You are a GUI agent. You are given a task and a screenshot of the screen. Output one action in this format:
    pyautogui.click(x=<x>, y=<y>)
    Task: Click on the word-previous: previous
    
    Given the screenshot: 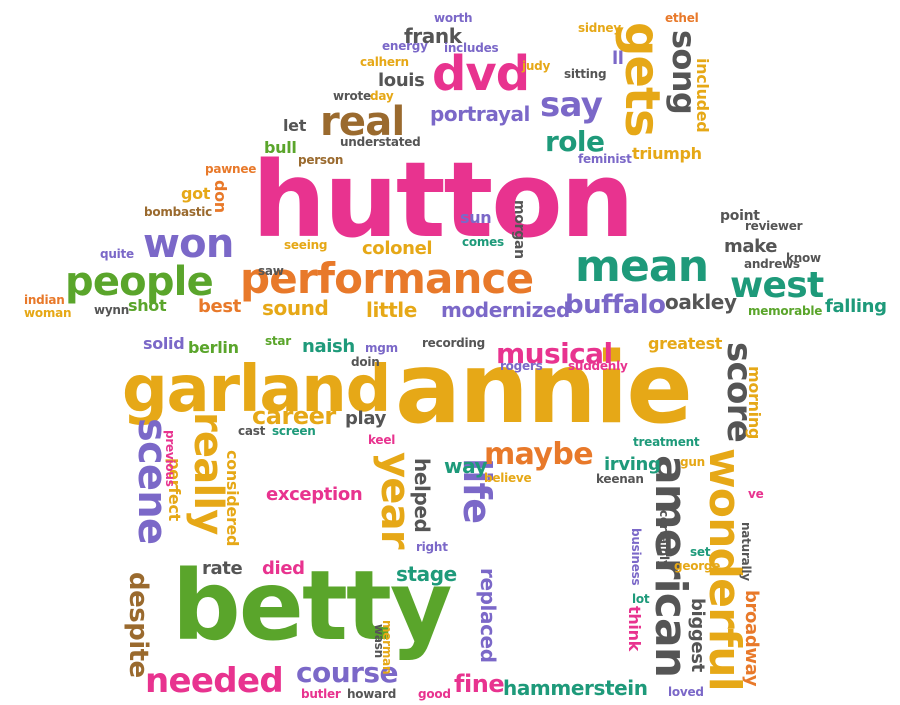 What is the action you would take?
    pyautogui.click(x=170, y=458)
    